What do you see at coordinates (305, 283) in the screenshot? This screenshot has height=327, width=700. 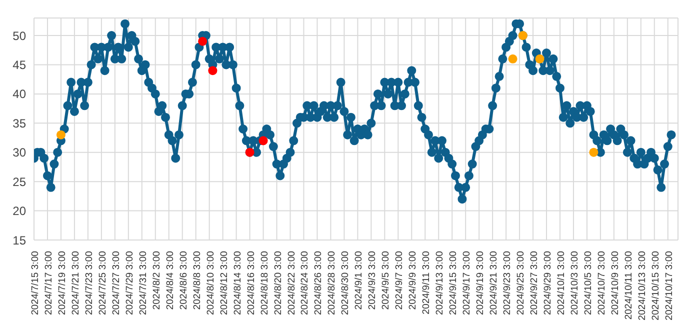 I see `x-tick-label: 2024/8/24 3:00` at bounding box center [305, 283].